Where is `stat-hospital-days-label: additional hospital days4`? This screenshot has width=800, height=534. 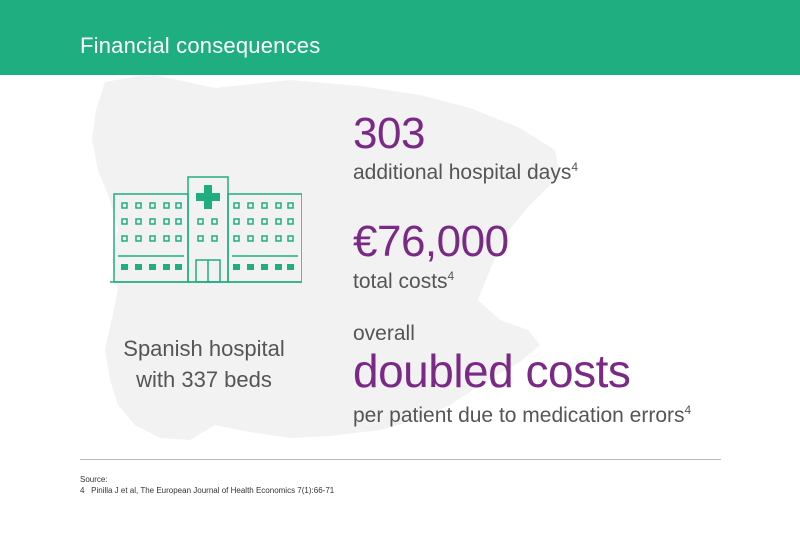
stat-hospital-days-label: additional hospital days4 is located at coordinates (465, 172).